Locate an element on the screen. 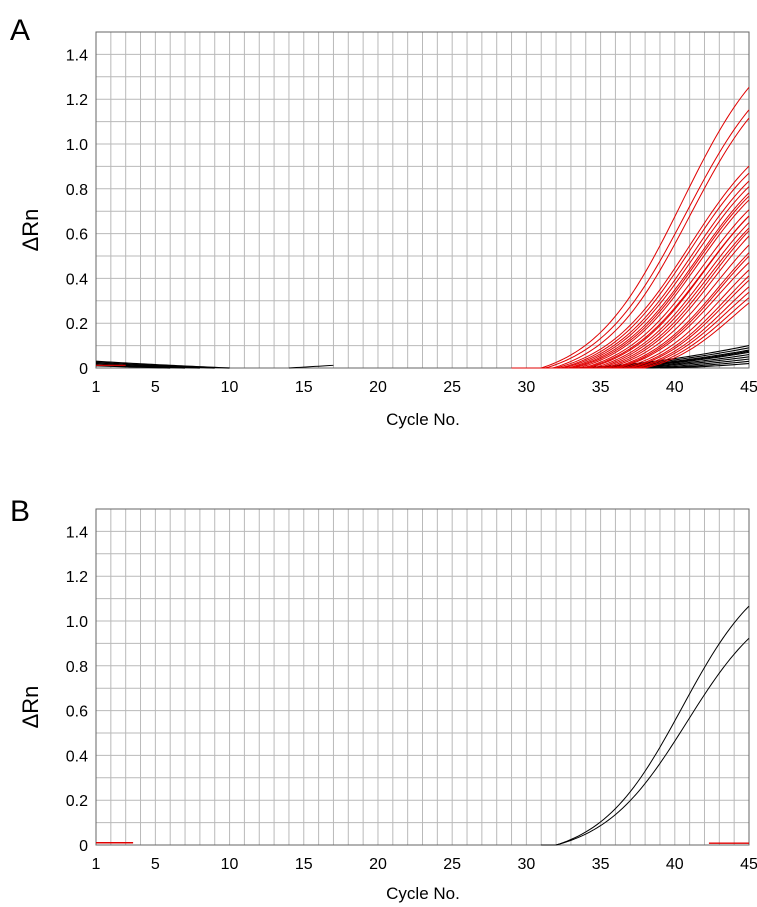 The image size is (757, 907). panel-b-y-axis-label: ΔRn is located at coordinates (30, 707).